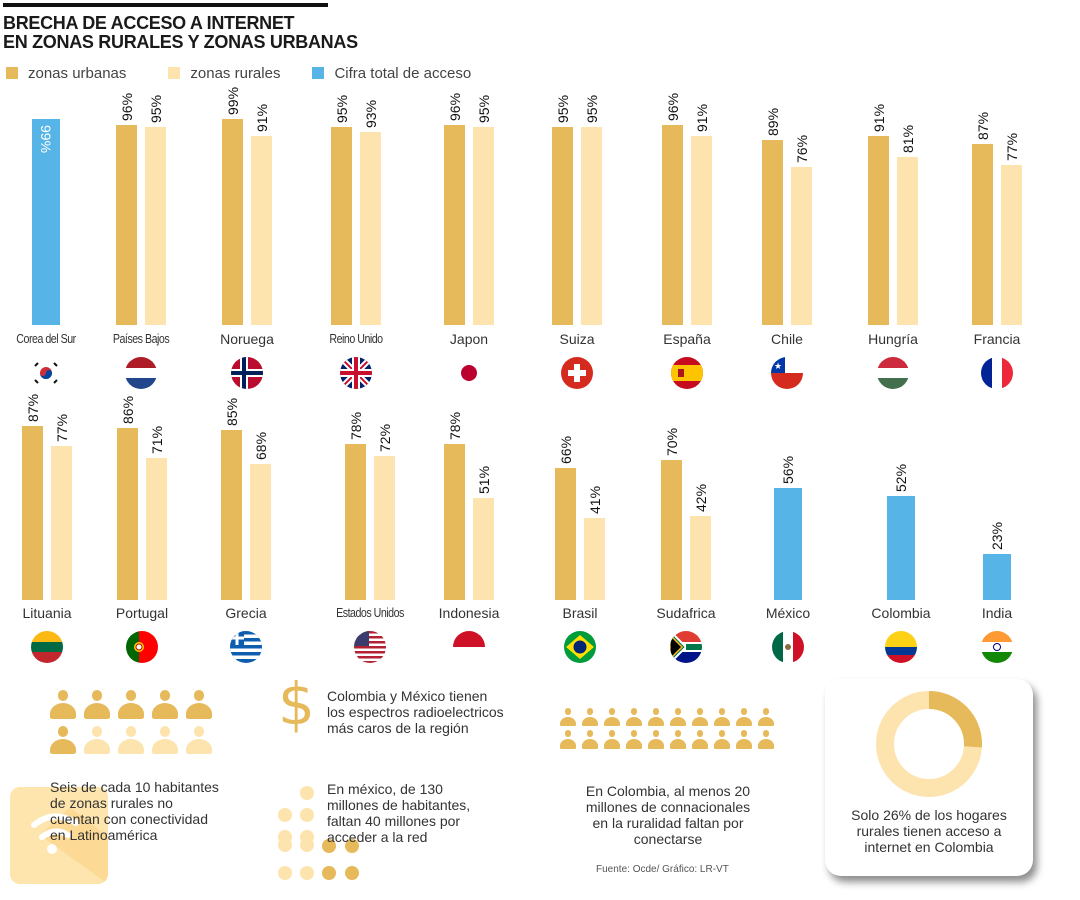 This screenshot has height=900, width=1080. What do you see at coordinates (454, 522) in the screenshot?
I see `bar-indonesia-urban` at bounding box center [454, 522].